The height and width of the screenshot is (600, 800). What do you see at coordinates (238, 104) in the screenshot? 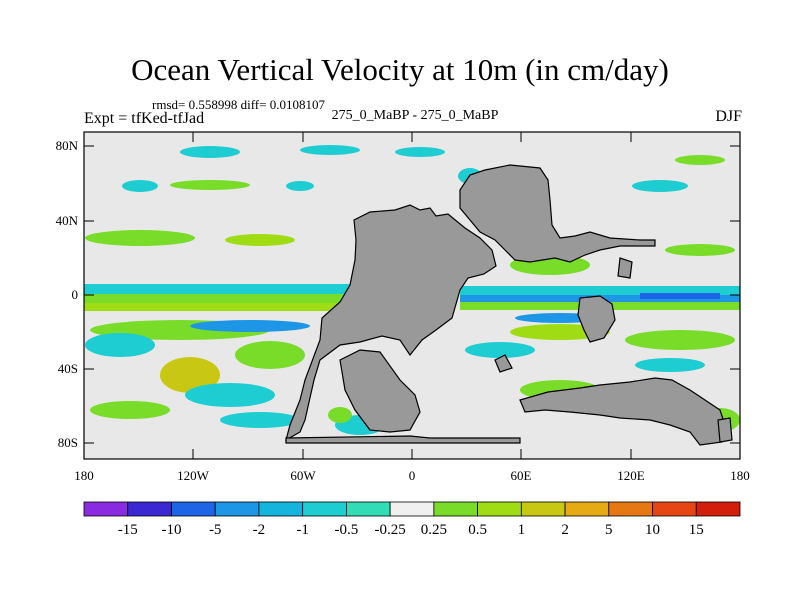
I see `stats-line: rmsd= 0.558998 diff= 0.0108107` at bounding box center [238, 104].